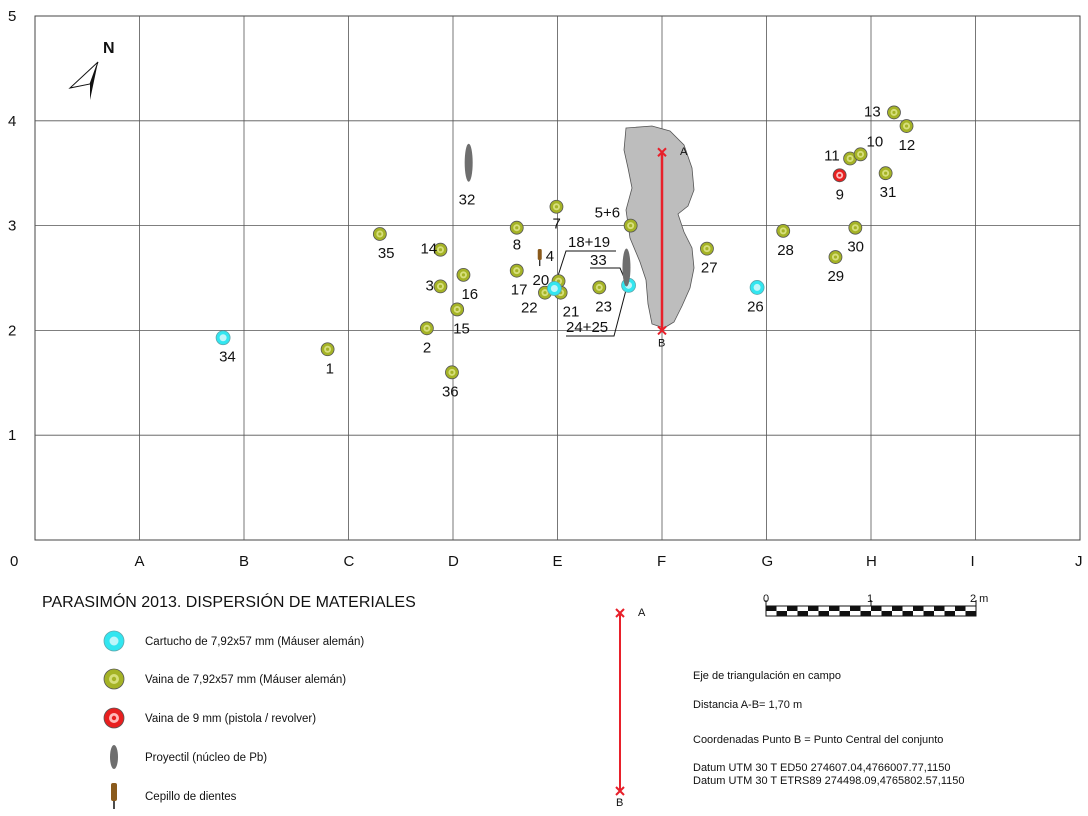 The image size is (1088, 816). Describe the element at coordinates (12, 121) in the screenshot. I see `y-tick-label: 4` at that location.